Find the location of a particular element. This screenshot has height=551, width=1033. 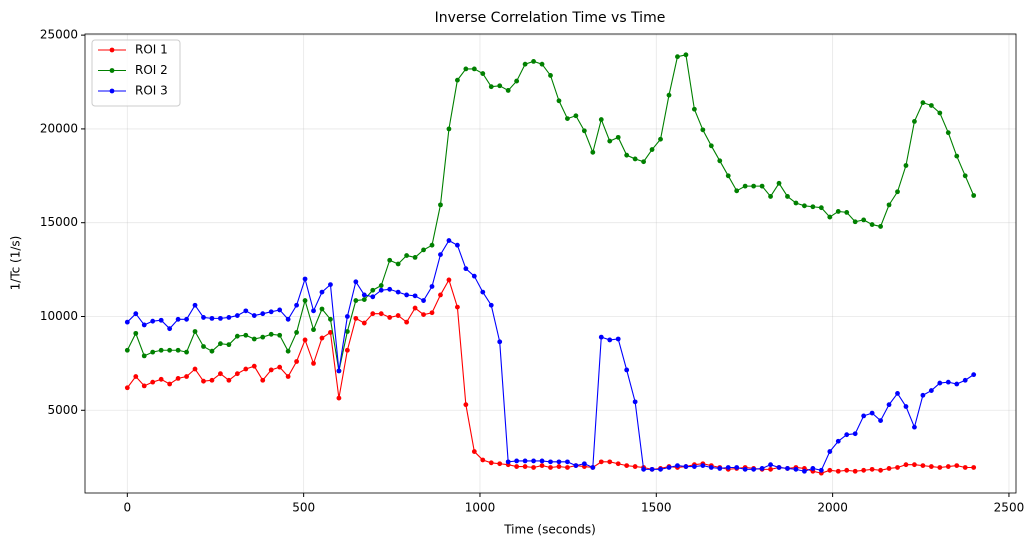

x-tick-label: 1000 is located at coordinates (480, 508).